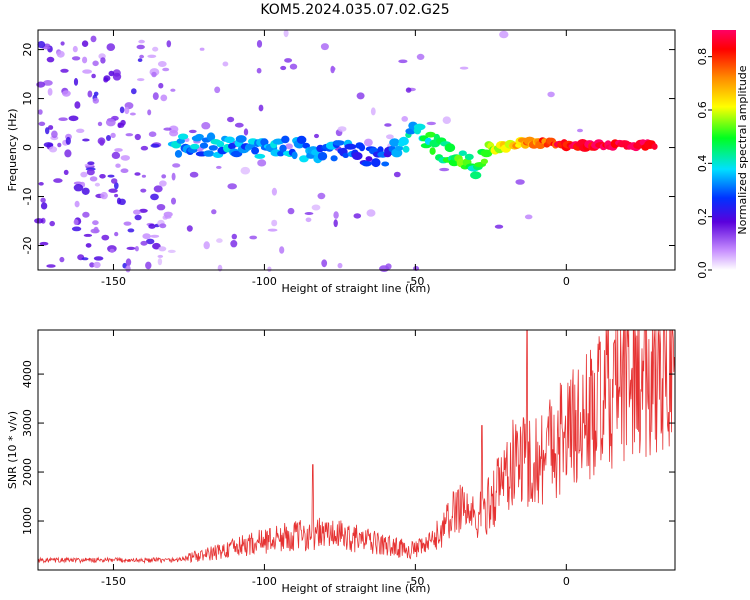 The height and width of the screenshot is (600, 750). Describe the element at coordinates (355, 588) in the screenshot. I see `snr-xlabel: Height of straight line (km)` at that location.